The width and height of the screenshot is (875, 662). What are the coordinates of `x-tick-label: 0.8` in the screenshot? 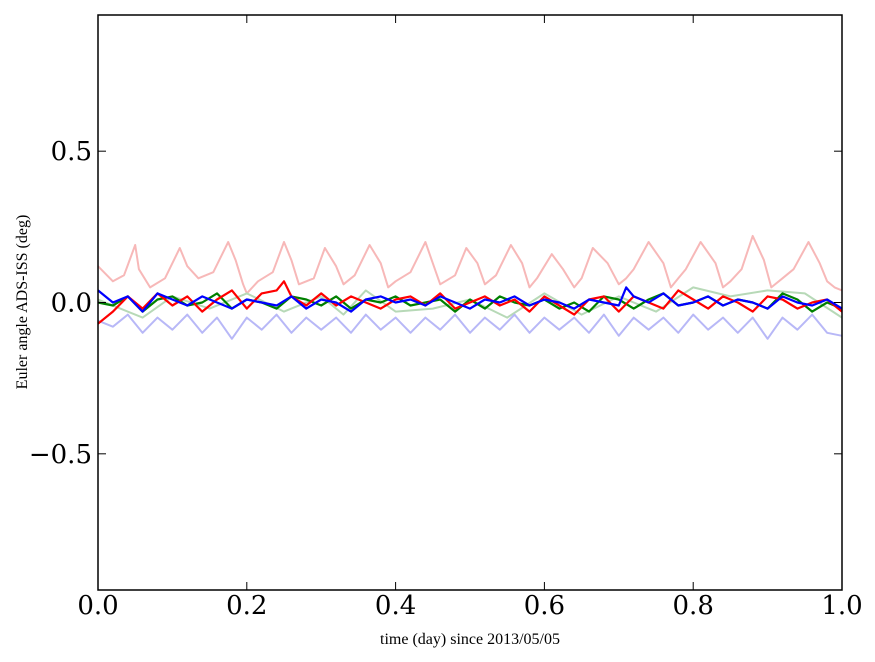 It's located at (693, 606).